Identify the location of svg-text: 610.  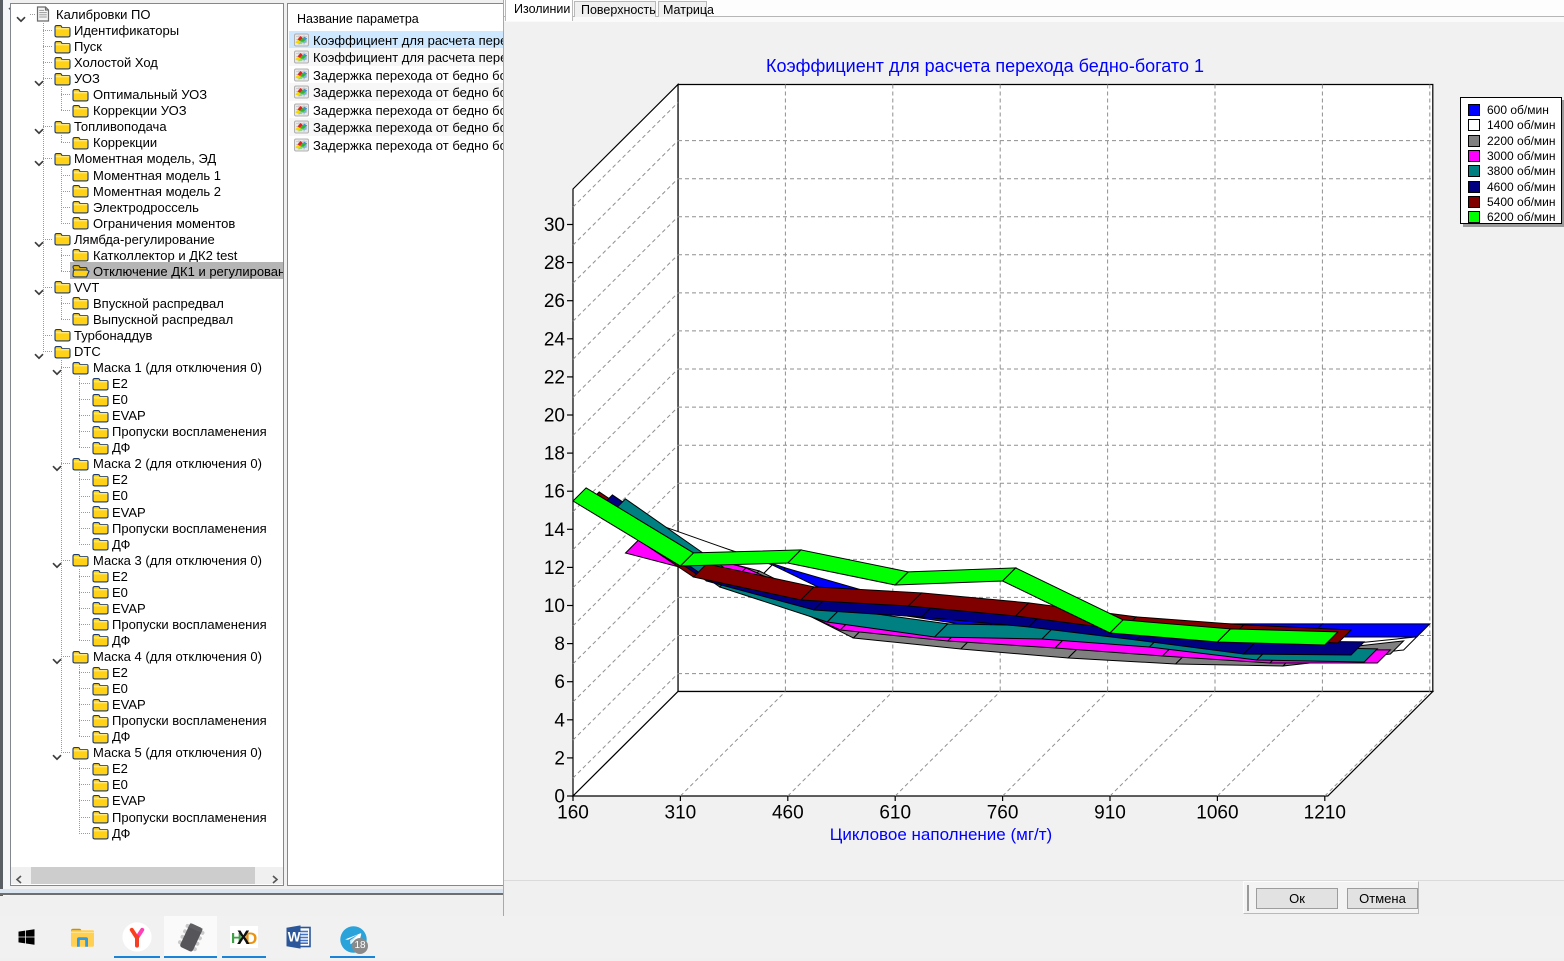
(895, 813).